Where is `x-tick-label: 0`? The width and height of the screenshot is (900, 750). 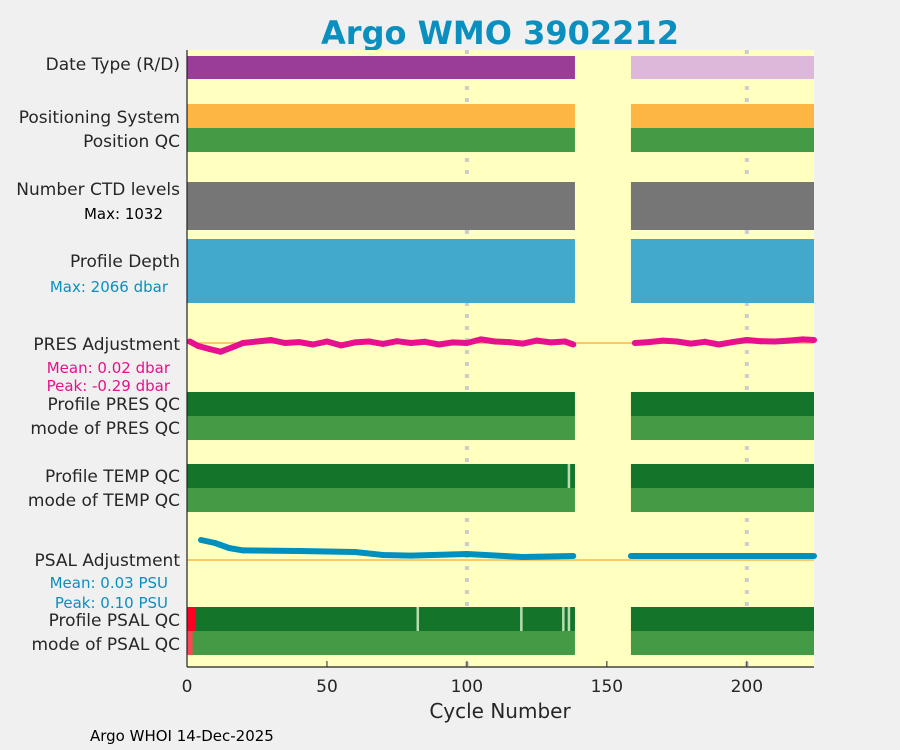 x-tick-label: 0 is located at coordinates (187, 687).